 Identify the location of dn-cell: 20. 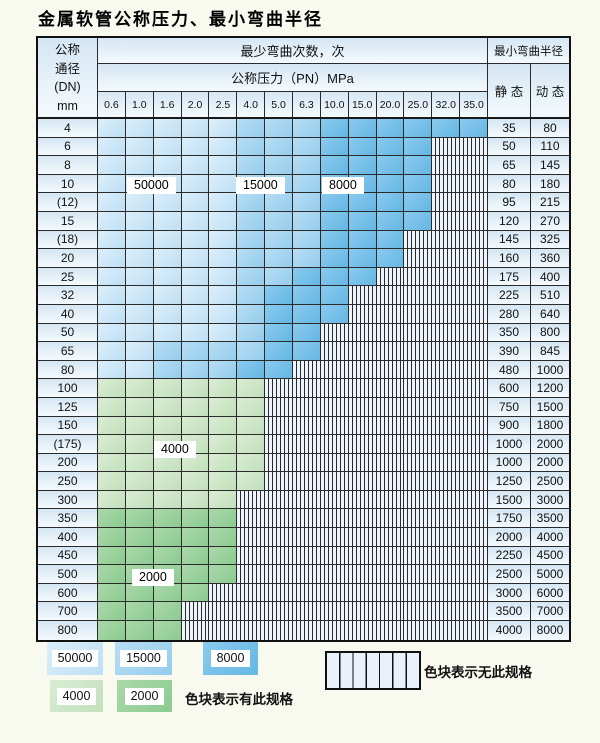
(68, 258).